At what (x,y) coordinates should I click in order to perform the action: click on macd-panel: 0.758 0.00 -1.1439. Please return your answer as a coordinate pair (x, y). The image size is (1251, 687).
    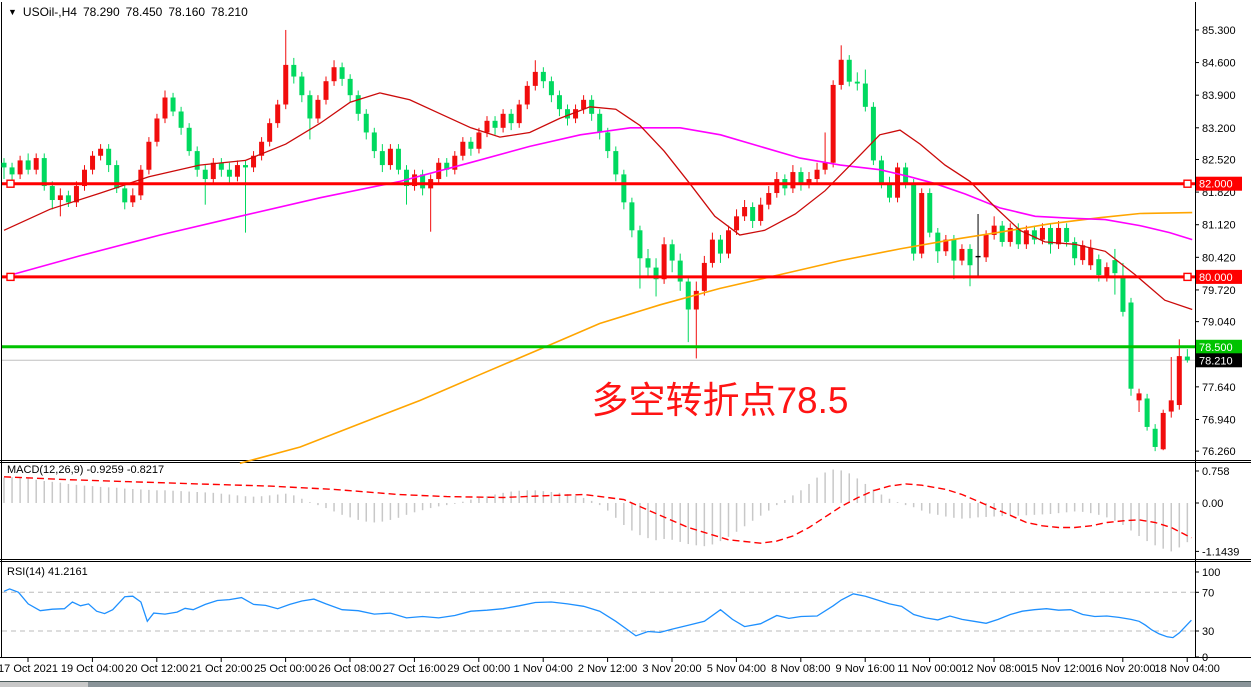
    Looking at the image, I should click on (621, 512).